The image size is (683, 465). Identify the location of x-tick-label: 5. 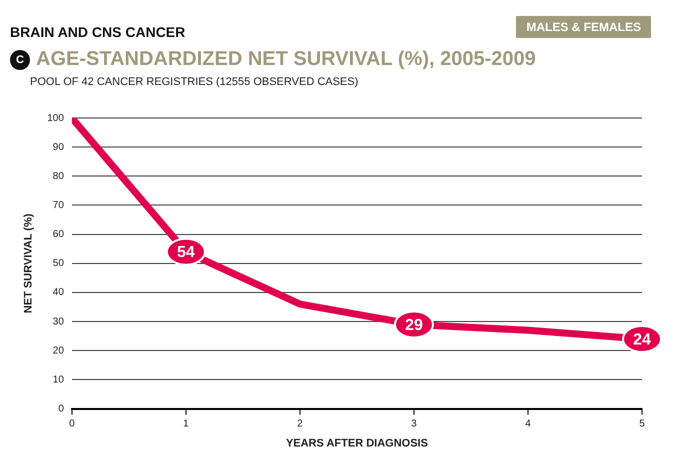
(642, 424).